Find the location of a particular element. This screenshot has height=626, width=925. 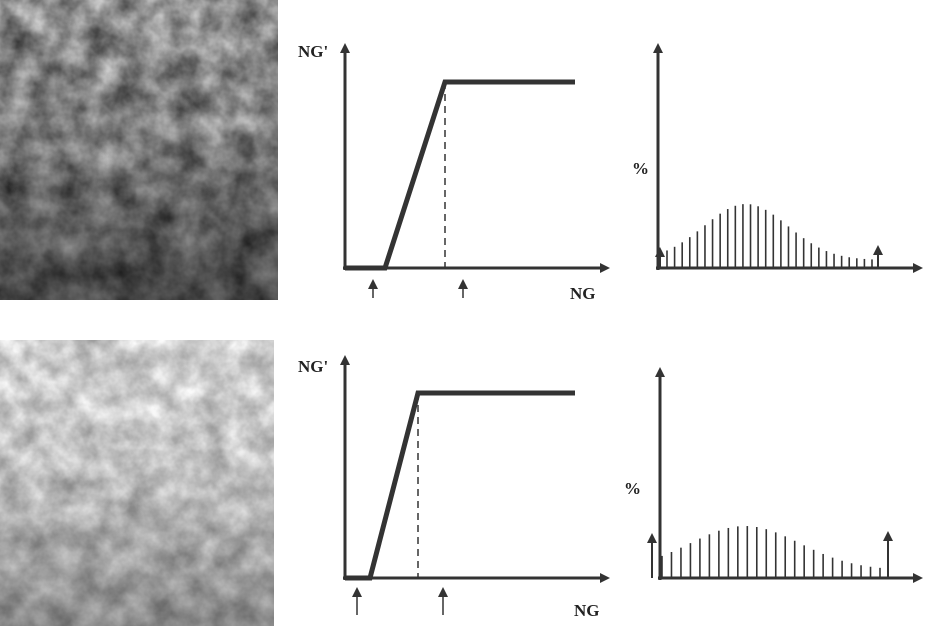

transfer-graph-top is located at coordinates (475, 170).